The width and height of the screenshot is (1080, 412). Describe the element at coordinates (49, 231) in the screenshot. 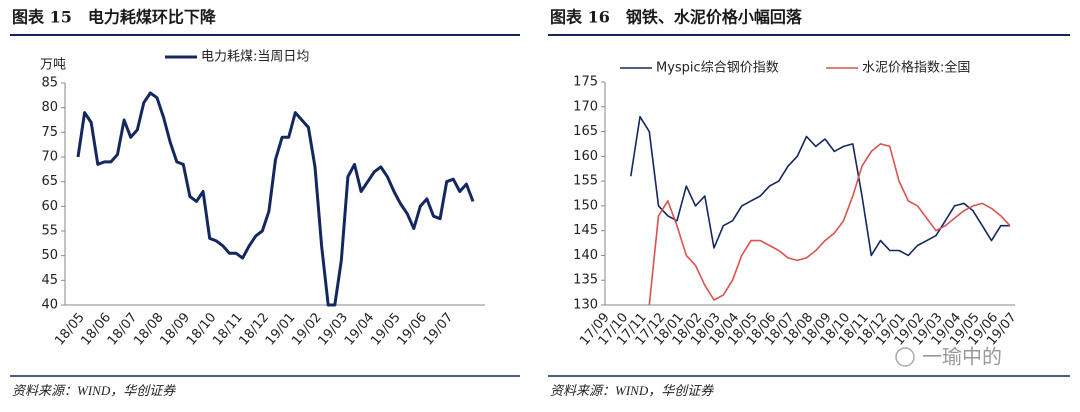

I see `y-tick-label: 55` at that location.